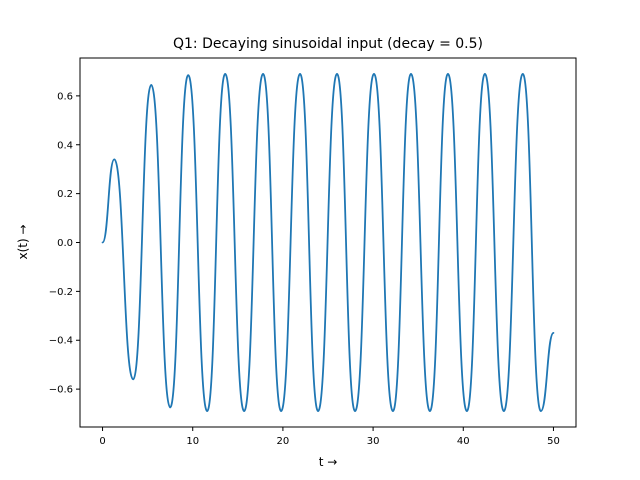 This screenshot has width=640, height=480. What do you see at coordinates (463, 441) in the screenshot?
I see `x-tick-label: 40` at bounding box center [463, 441].